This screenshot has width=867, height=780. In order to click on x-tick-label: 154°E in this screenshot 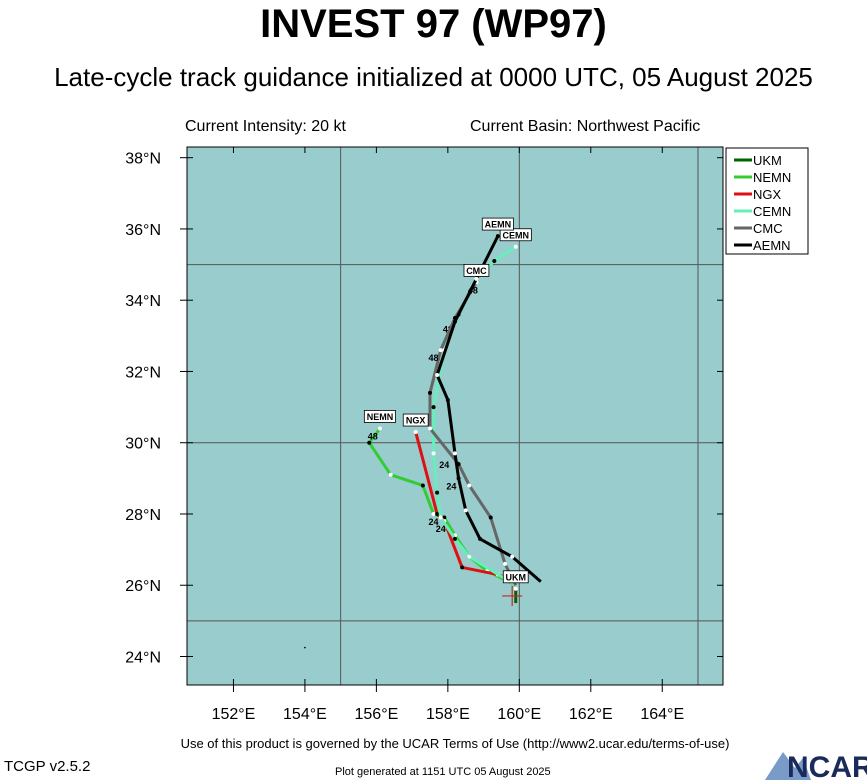, I will do `click(305, 714)`.